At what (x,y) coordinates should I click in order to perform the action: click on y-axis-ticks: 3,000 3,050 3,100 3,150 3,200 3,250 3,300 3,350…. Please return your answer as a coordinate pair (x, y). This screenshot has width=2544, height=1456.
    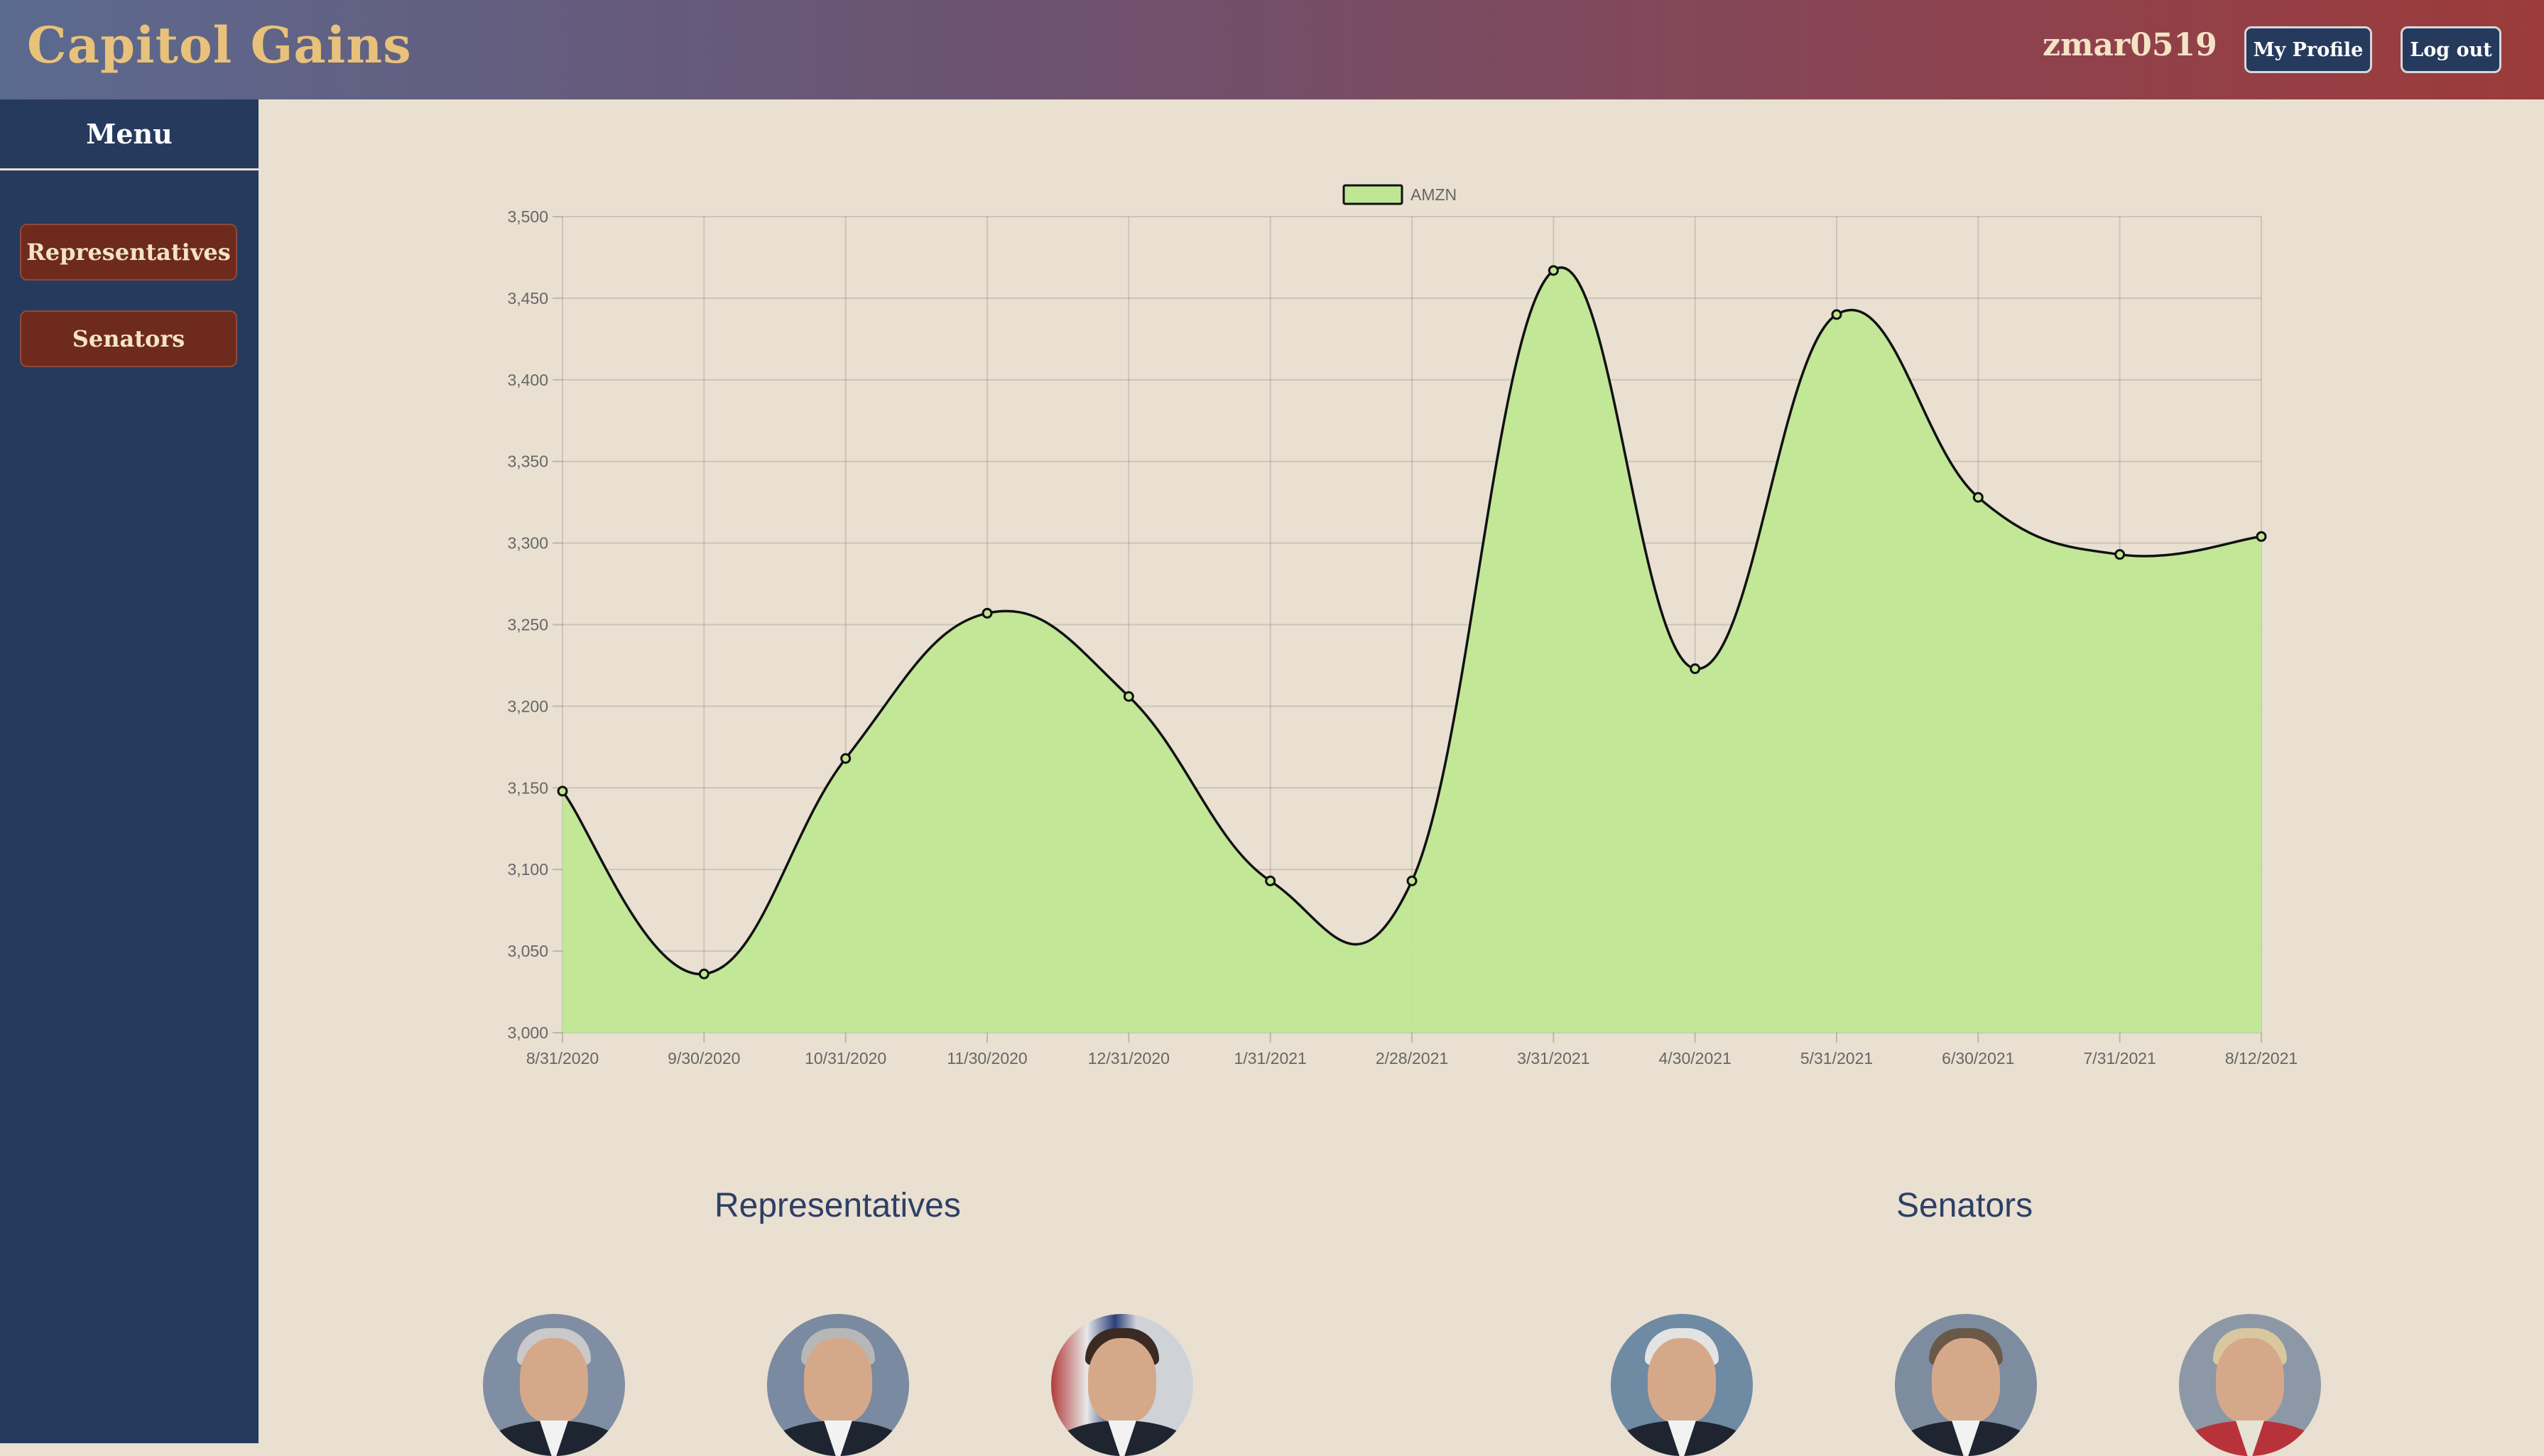
    Looking at the image, I should click on (527, 624).